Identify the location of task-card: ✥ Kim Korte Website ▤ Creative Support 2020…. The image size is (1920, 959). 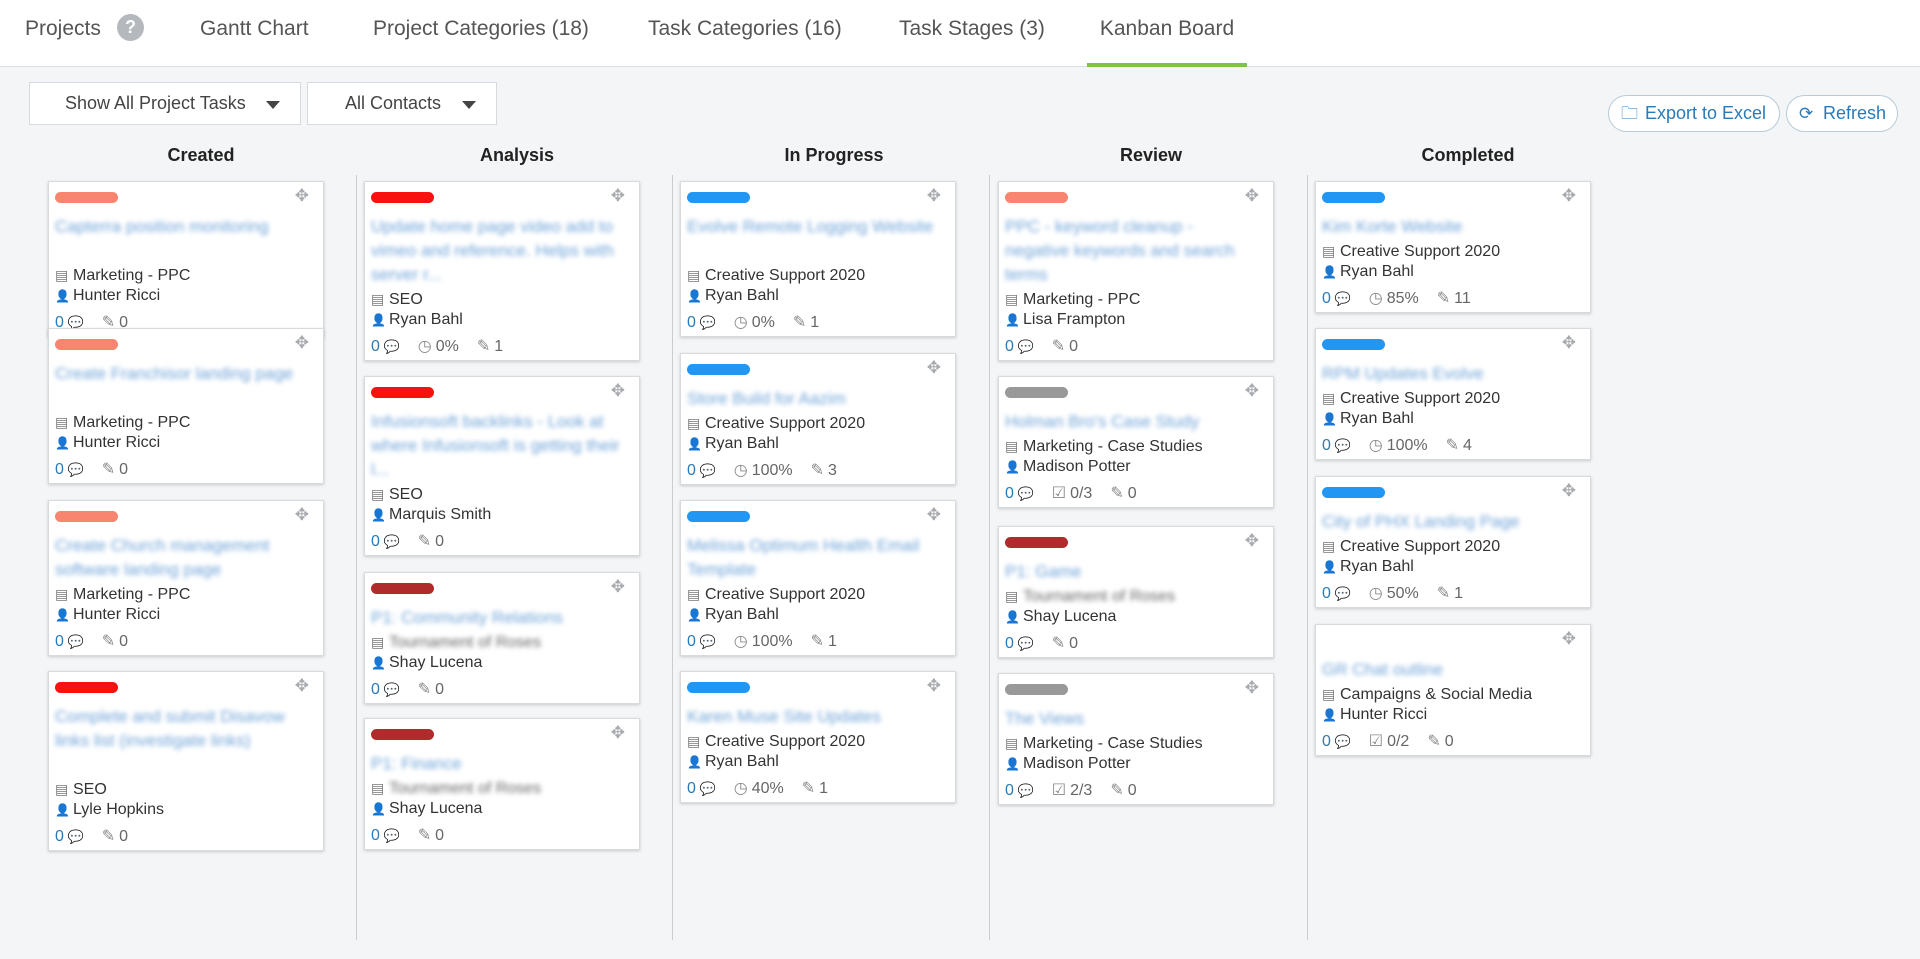
(1453, 247).